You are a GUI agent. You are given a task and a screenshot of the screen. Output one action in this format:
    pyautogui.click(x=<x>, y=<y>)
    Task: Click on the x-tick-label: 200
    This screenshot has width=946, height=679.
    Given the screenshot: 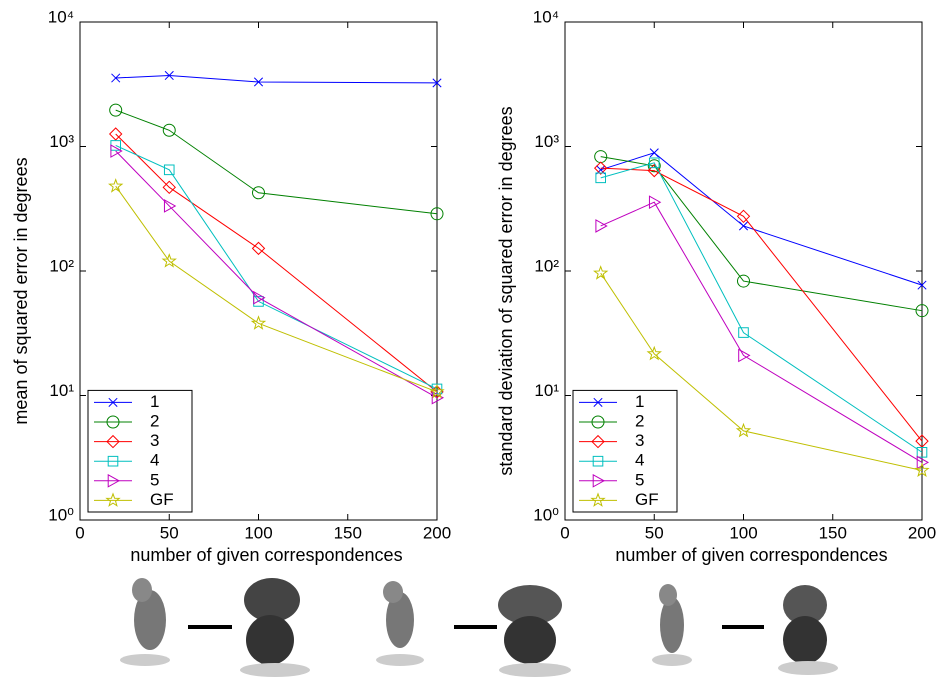 What is the action you would take?
    pyautogui.click(x=437, y=532)
    